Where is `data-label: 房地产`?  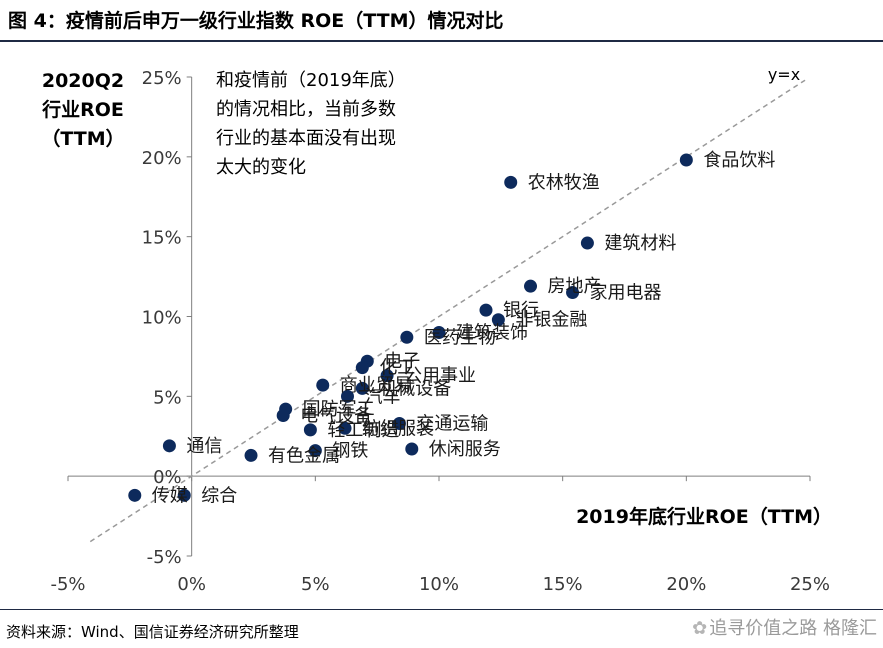 data-label: 房地产 is located at coordinates (575, 286).